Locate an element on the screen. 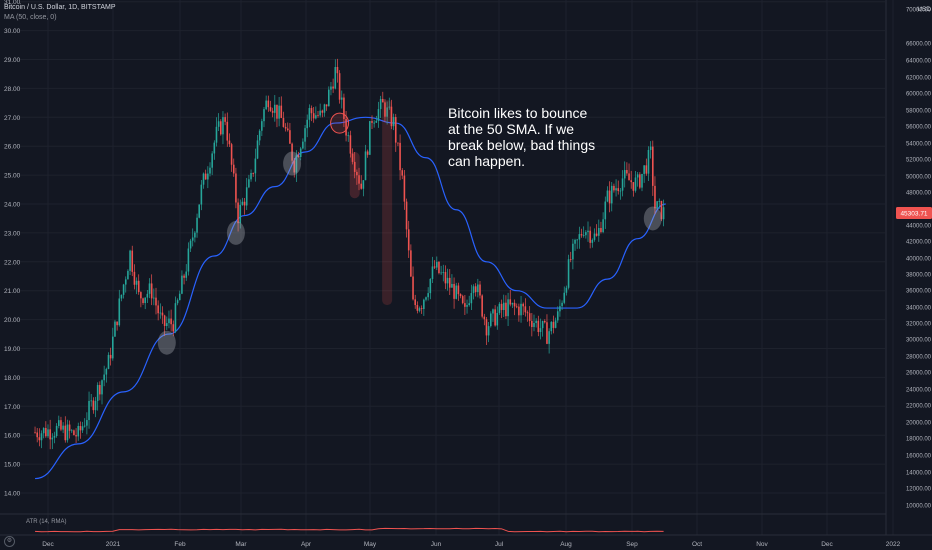  right-axis-tick: 18000.00 is located at coordinates (919, 440).